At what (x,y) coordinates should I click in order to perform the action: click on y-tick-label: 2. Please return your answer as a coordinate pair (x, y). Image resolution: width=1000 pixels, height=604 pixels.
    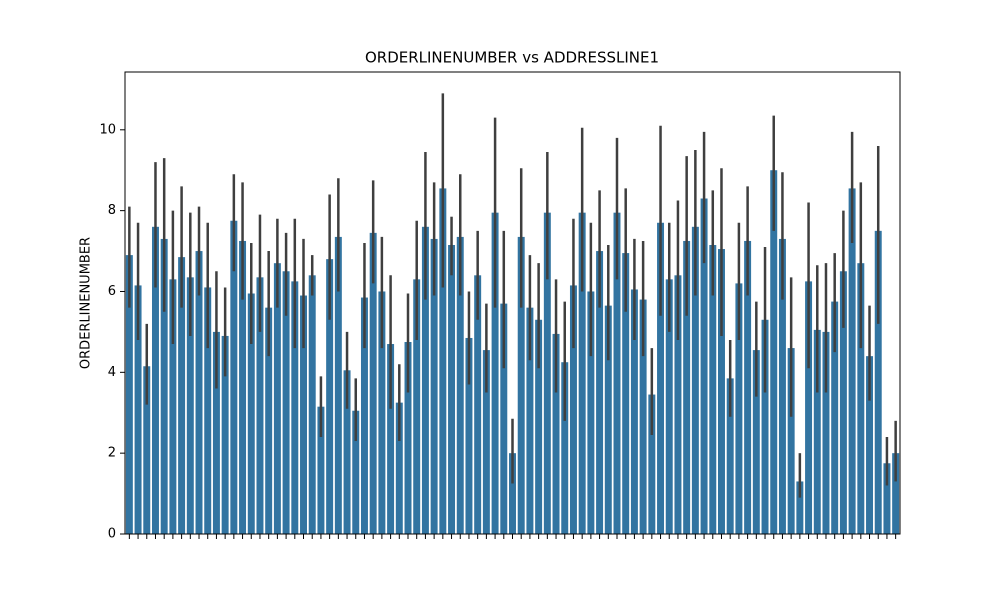
    Looking at the image, I should click on (112, 453).